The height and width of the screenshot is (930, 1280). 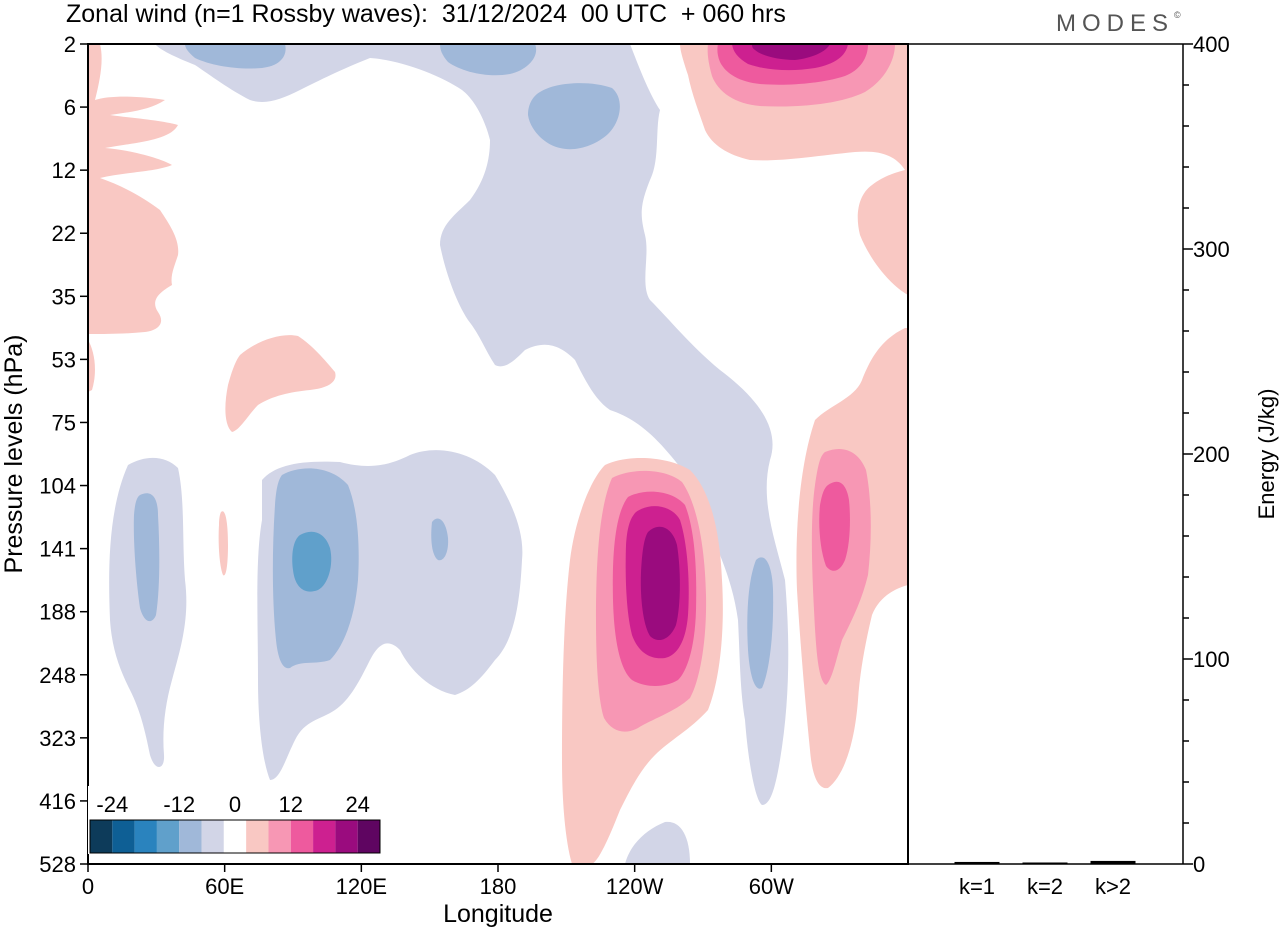 I want to click on x-tick-label: 120E, so click(x=361, y=886).